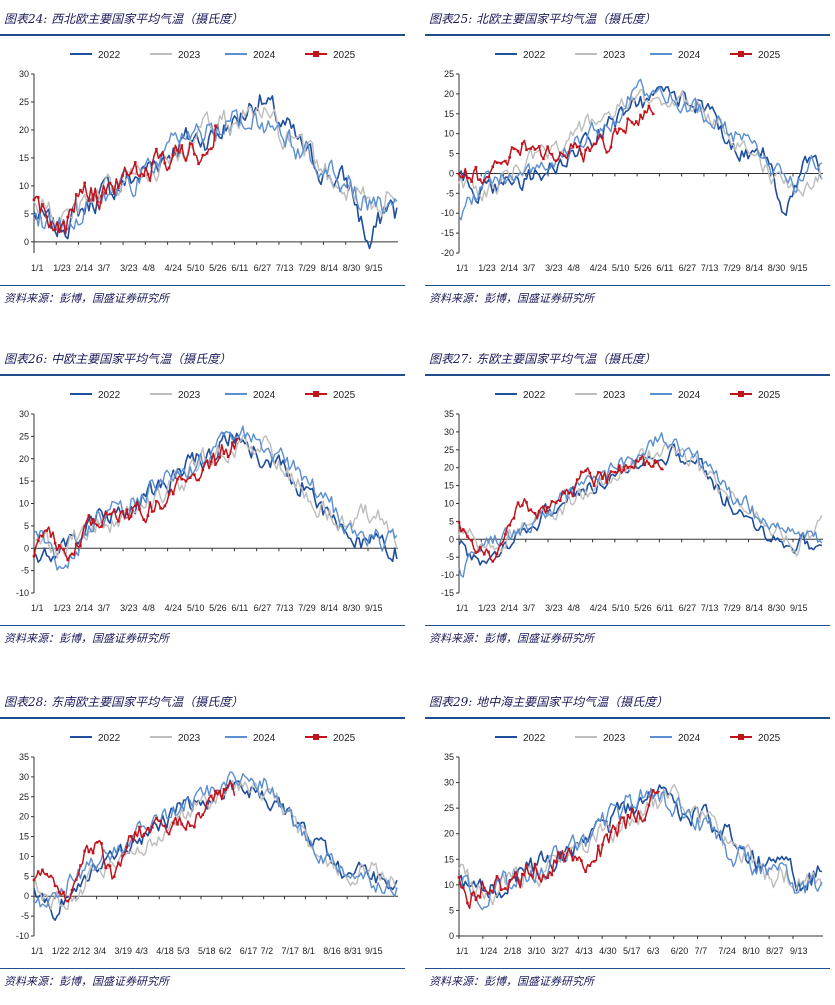  Describe the element at coordinates (263, 608) in the screenshot. I see `x-tick-label: 6/27` at that location.